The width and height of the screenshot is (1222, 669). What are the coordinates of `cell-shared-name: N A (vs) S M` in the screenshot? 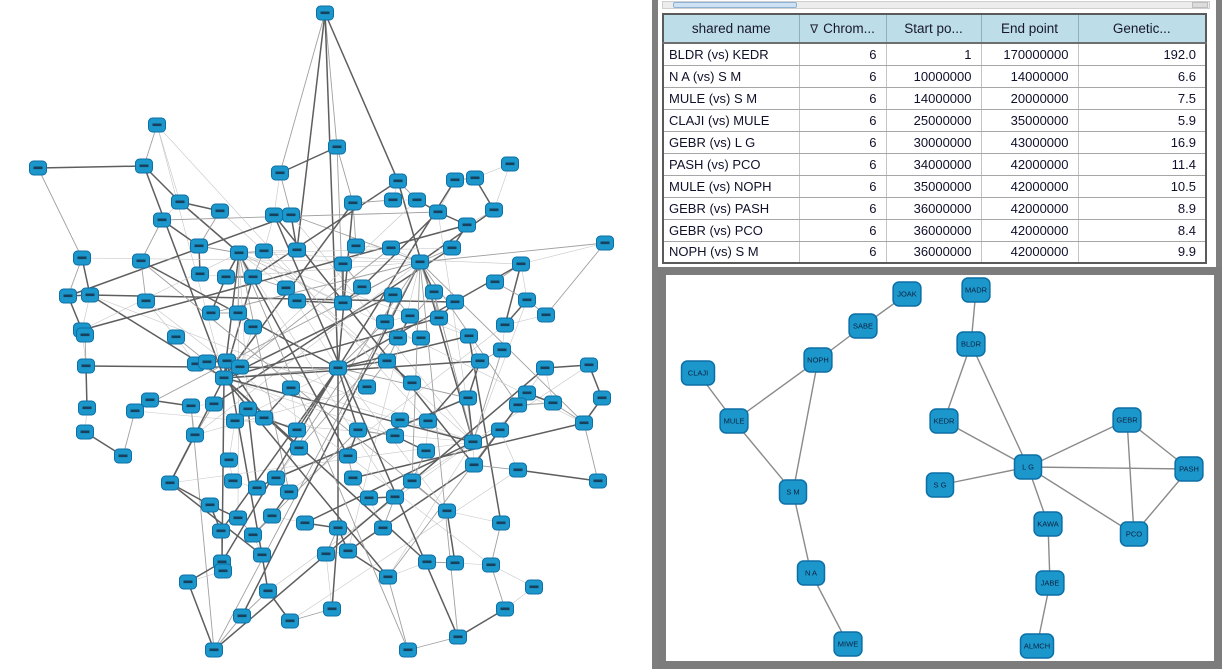 It's located at (731, 76).